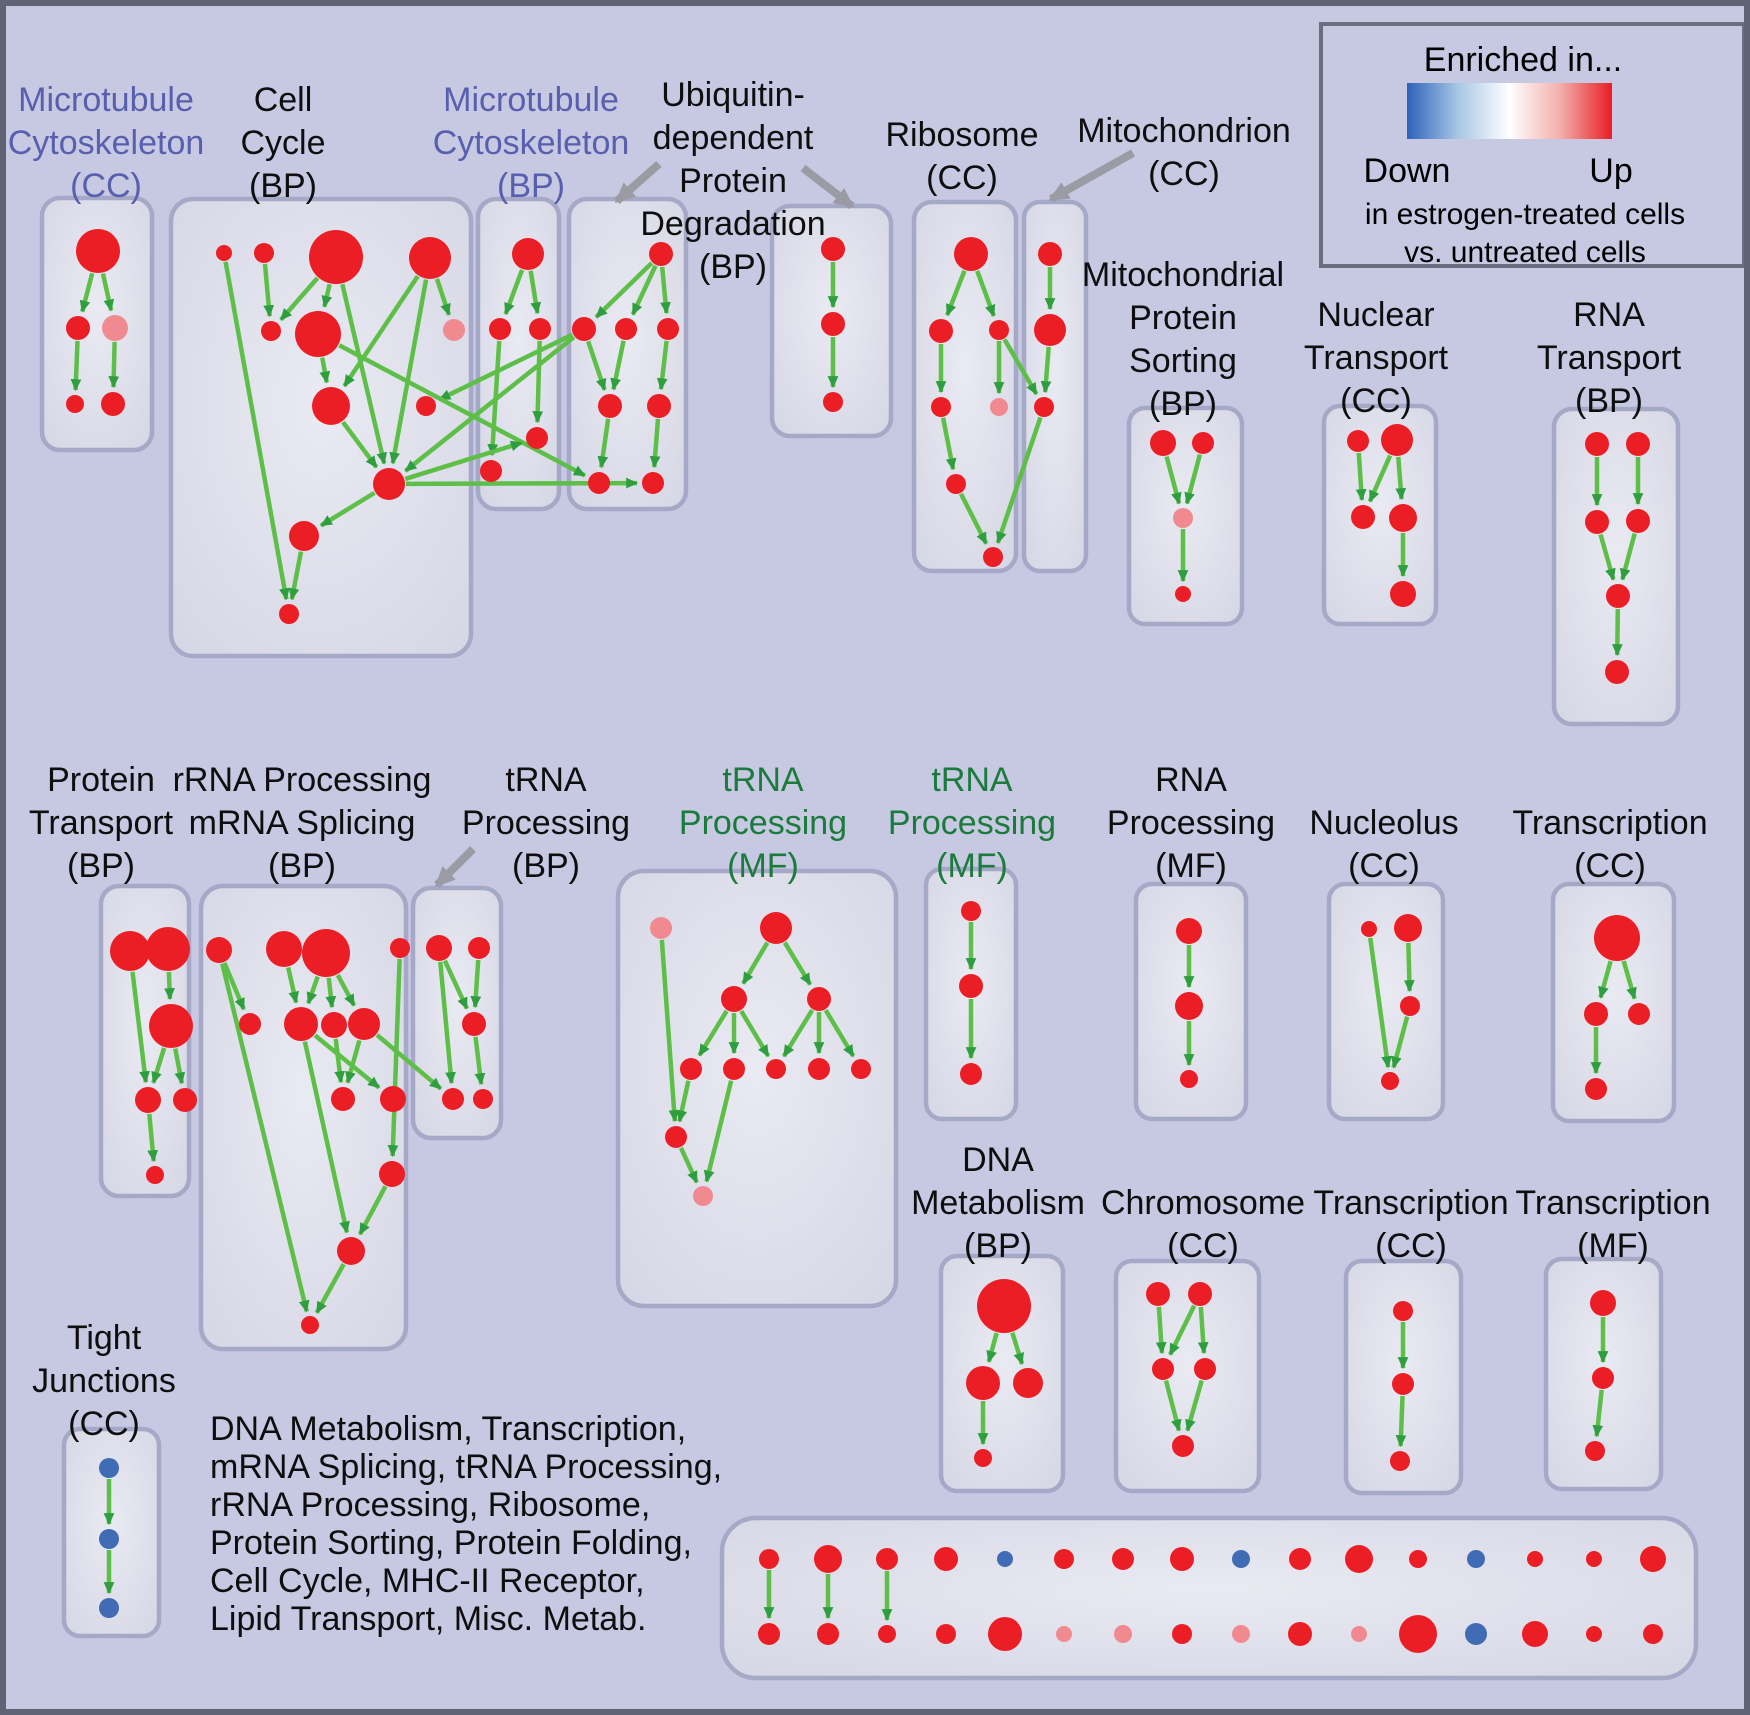 The image size is (1750, 1715). I want to click on edge-q1-q5, so click(293, 985).